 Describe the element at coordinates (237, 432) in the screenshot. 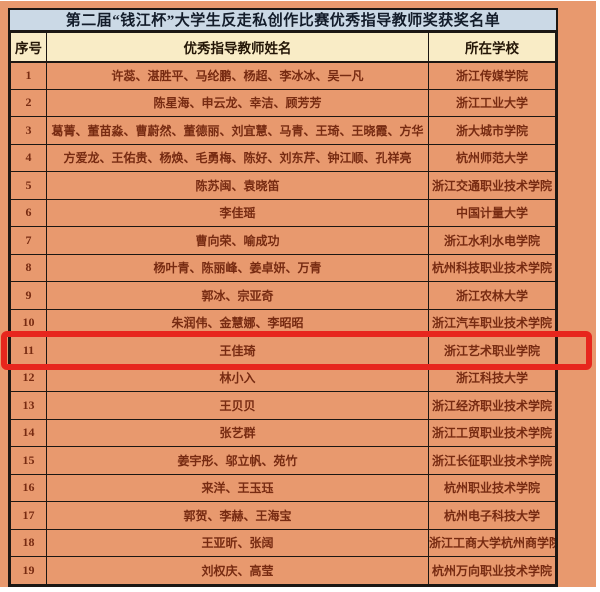

I see `teacher-names: 张艺群` at that location.